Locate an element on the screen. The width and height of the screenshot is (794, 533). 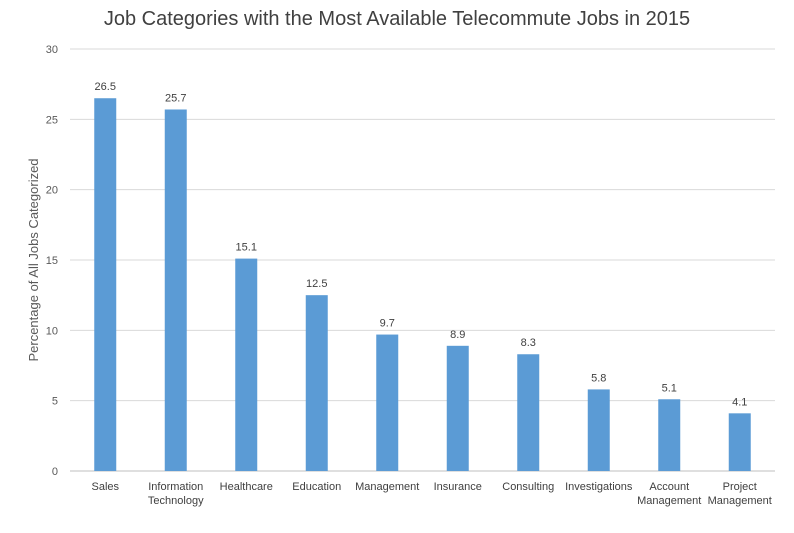
y-axis-ticks: 0 5 10 15 20 25 30 is located at coordinates (52, 261).